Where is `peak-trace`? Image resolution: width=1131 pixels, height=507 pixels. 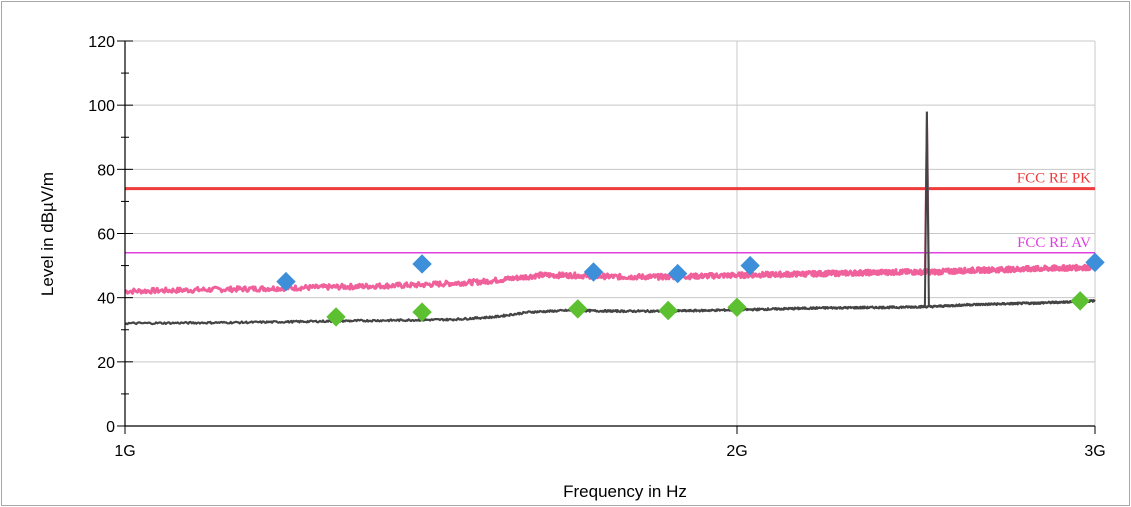 peak-trace is located at coordinates (610, 279).